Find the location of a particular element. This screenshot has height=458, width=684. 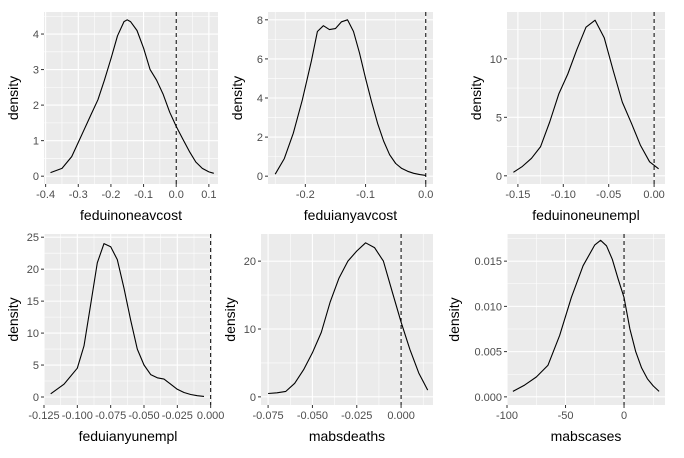

x-tick-label: 0.1 is located at coordinates (208, 195).